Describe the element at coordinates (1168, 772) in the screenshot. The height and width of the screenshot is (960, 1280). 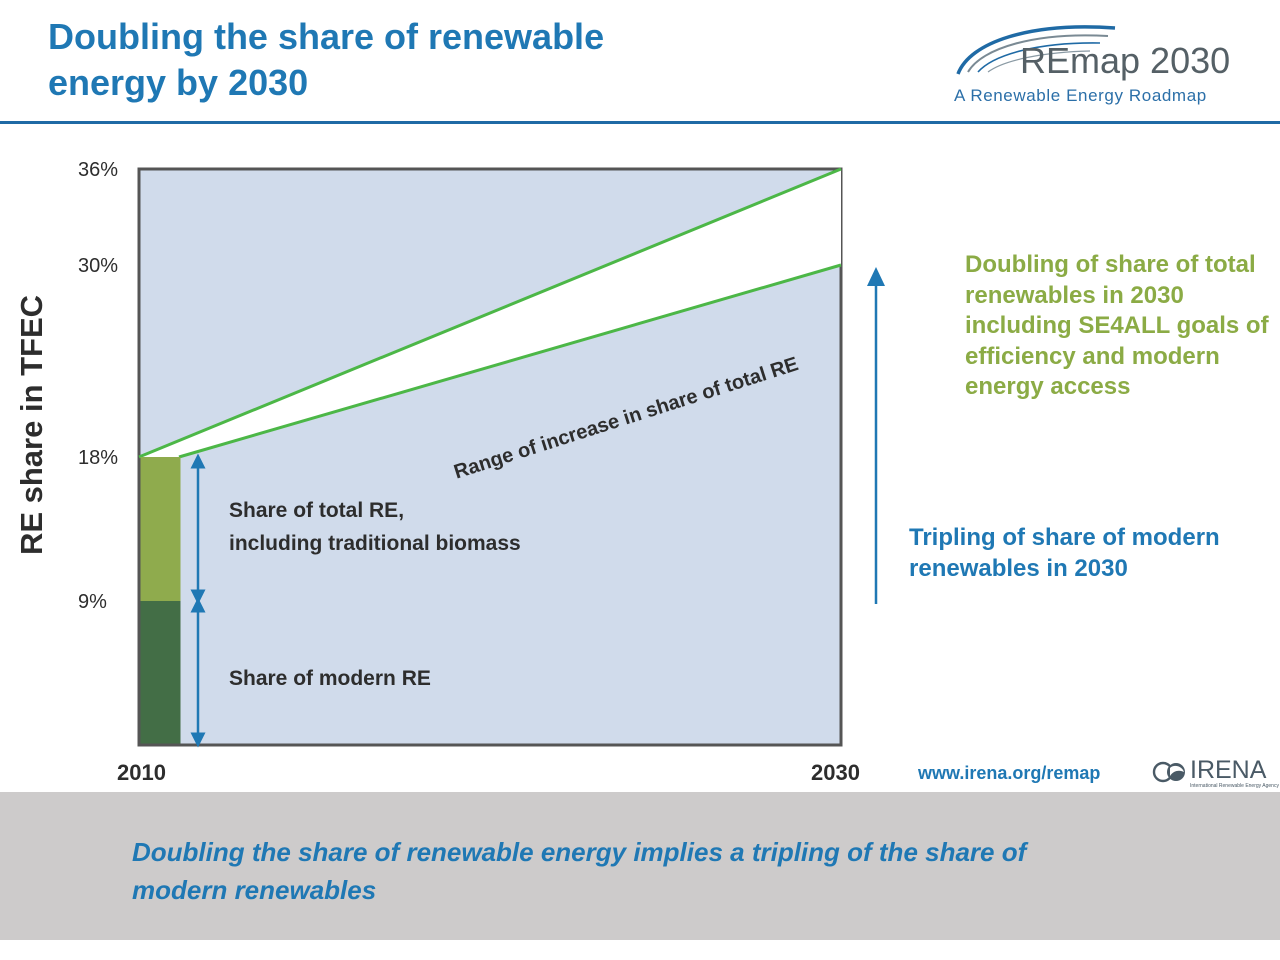
I see `irena-globe-icon` at that location.